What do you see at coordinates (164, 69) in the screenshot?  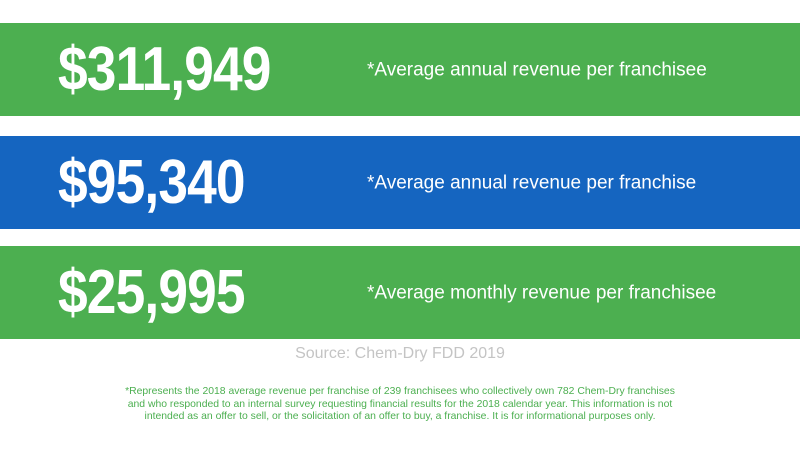 I see `stat-value: $311,949` at bounding box center [164, 69].